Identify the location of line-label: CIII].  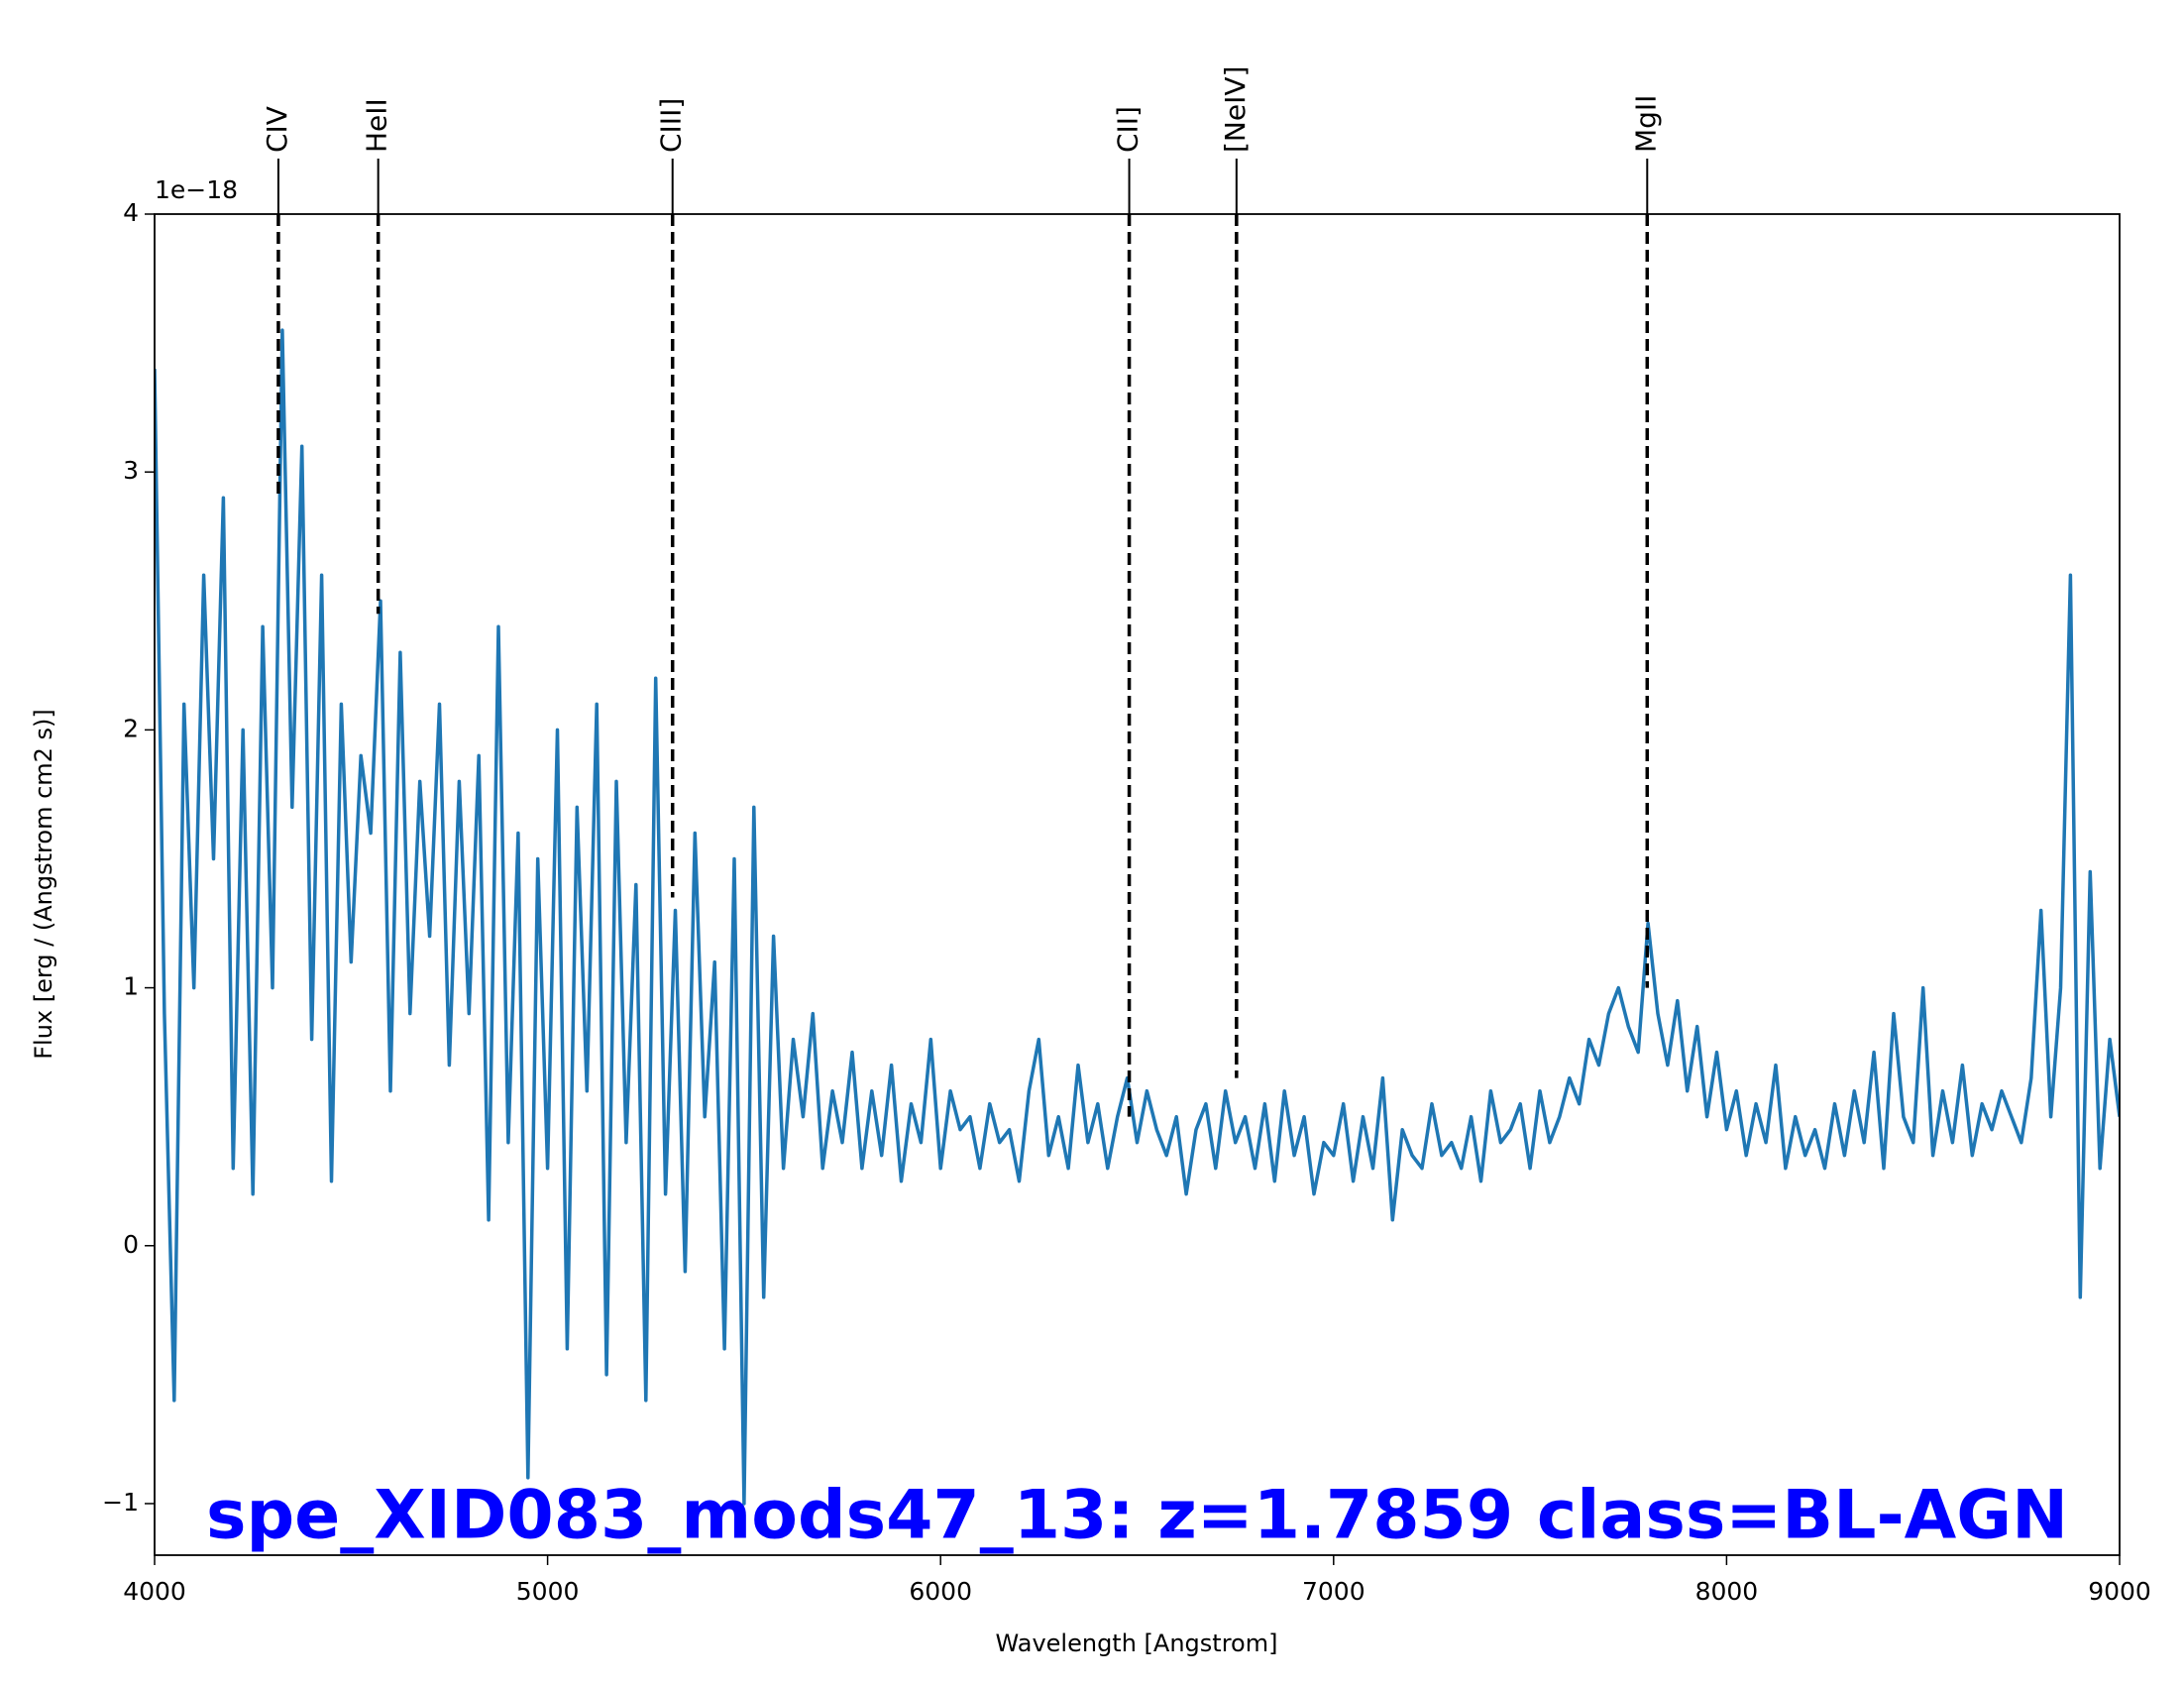
(671, 125).